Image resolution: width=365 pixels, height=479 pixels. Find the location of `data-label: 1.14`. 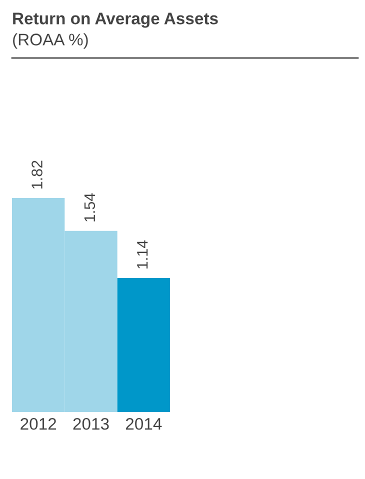

data-label: 1.14 is located at coordinates (142, 254).